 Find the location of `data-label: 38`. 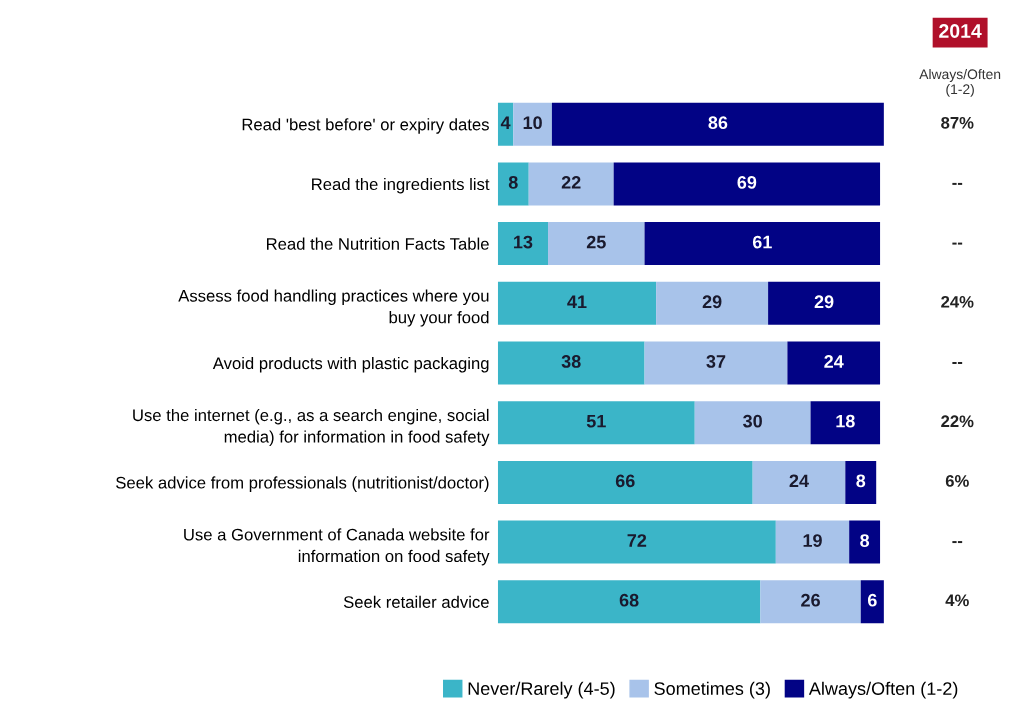

data-label: 38 is located at coordinates (571, 361).